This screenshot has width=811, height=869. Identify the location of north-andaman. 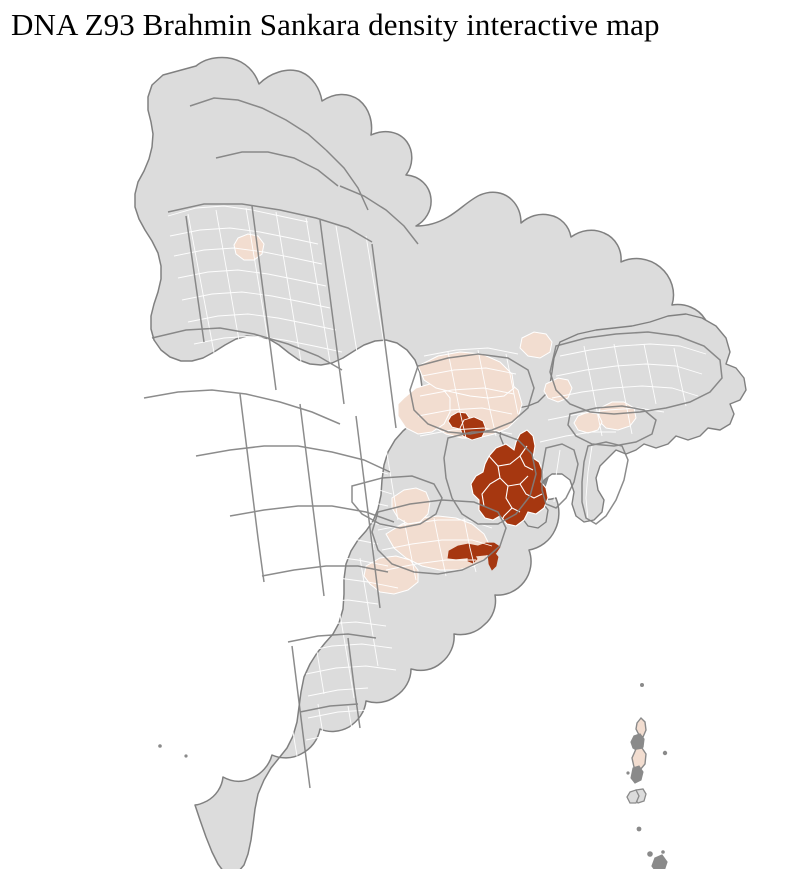
(641, 727).